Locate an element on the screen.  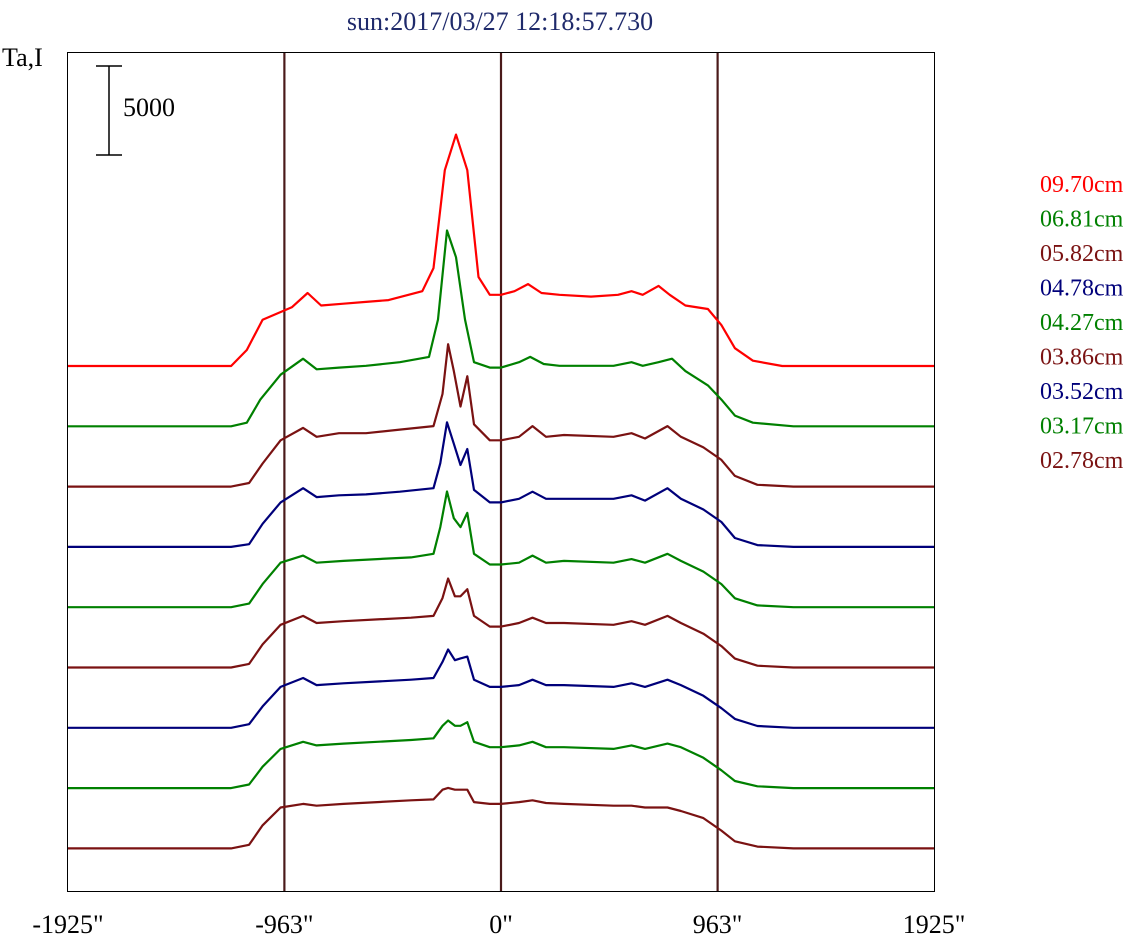
x-tick-label-3: 963" is located at coordinates (718, 924).